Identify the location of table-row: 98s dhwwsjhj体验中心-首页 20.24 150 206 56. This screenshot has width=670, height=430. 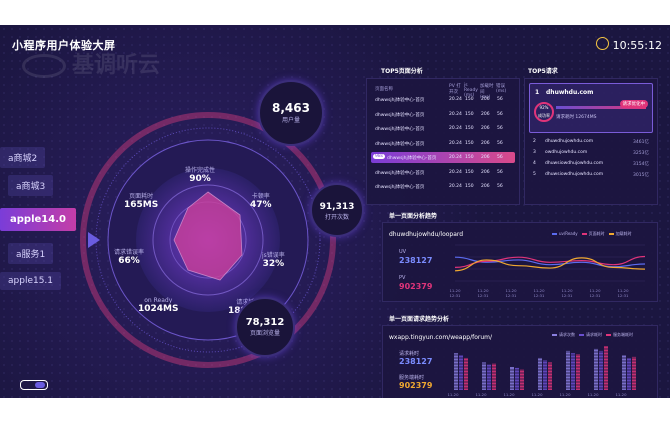
(443, 157).